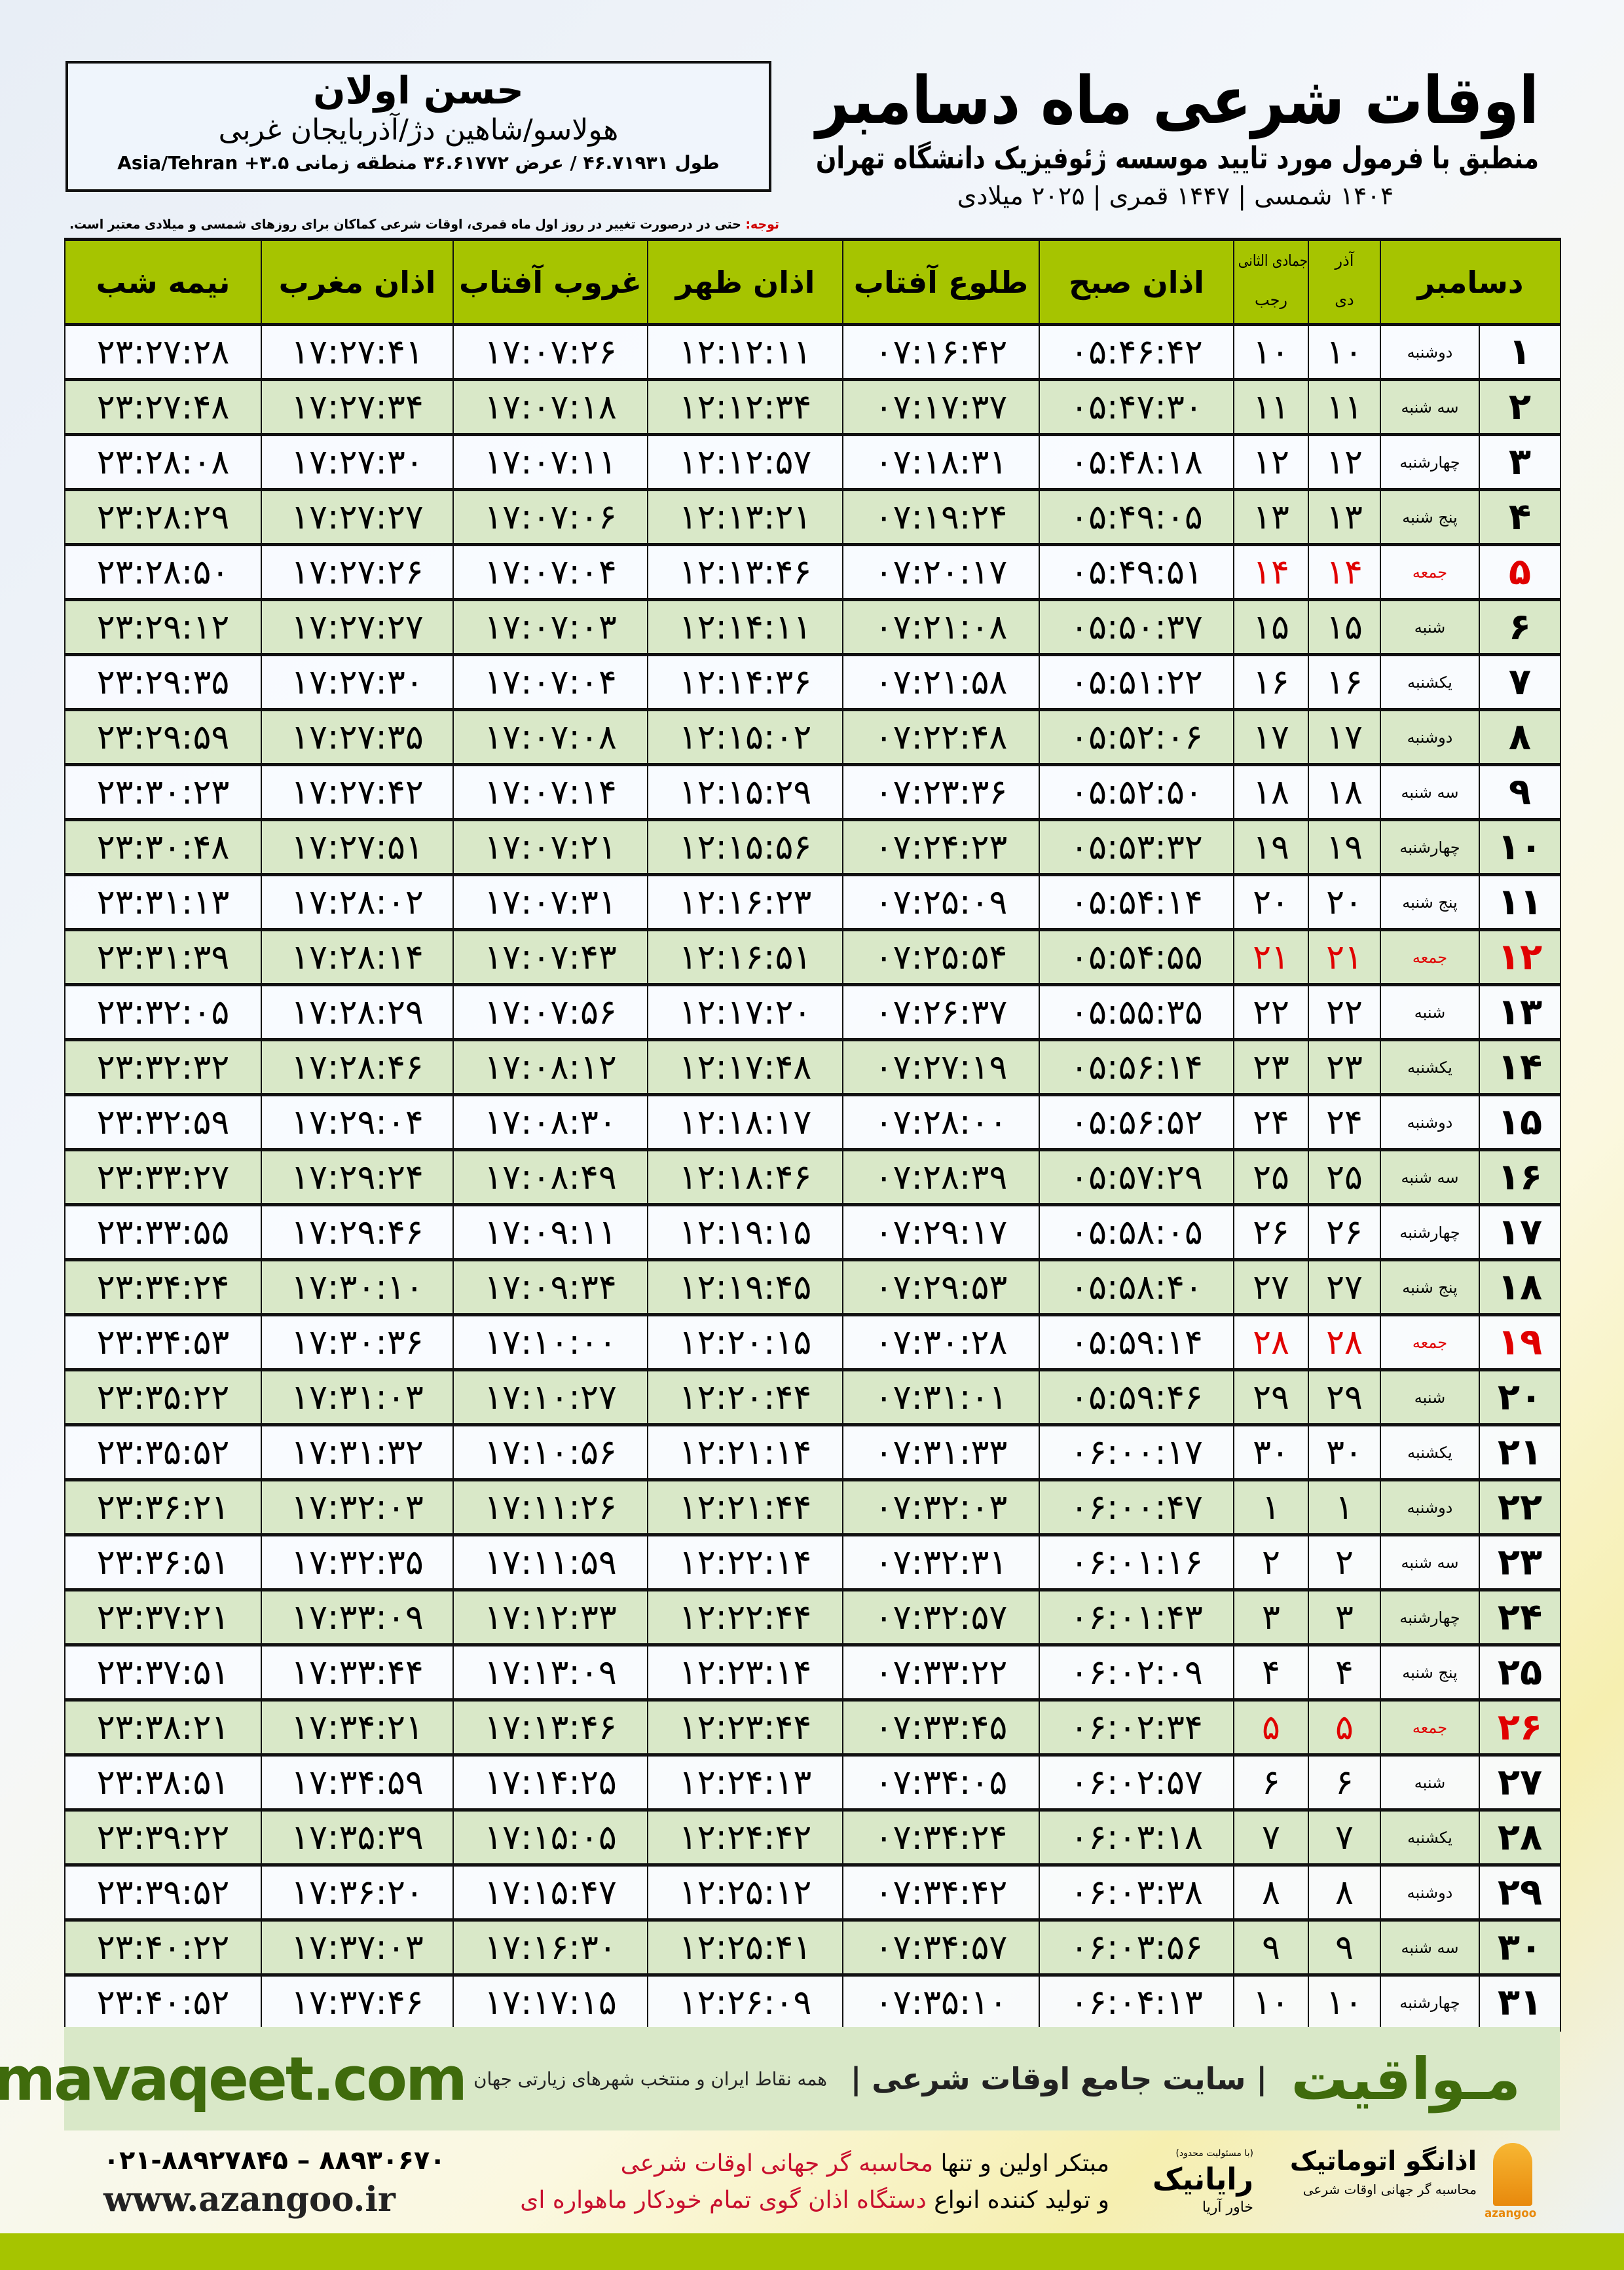  Describe the element at coordinates (1520, 1948) in the screenshot. I see `day-number: ۳۰` at that location.